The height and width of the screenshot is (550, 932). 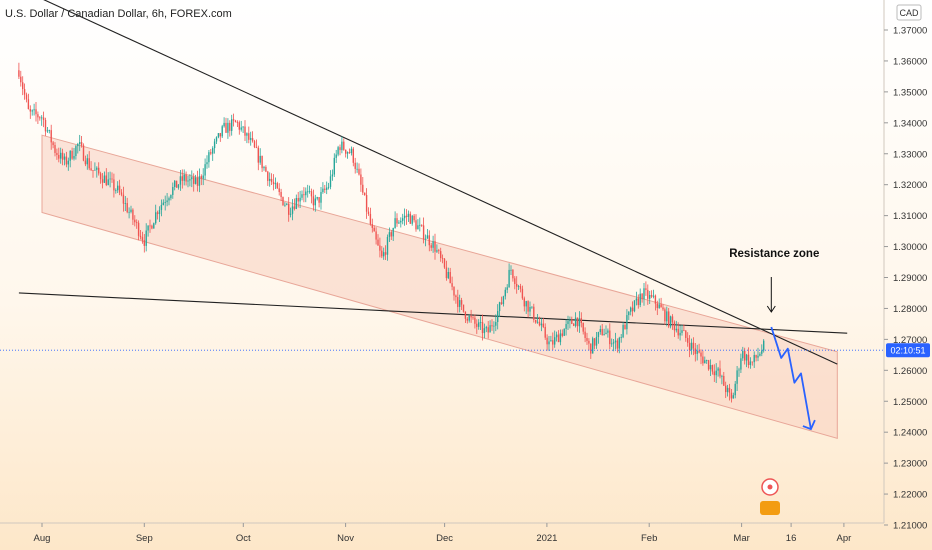 I want to click on y-tick-label: 1.34000, so click(x=910, y=123).